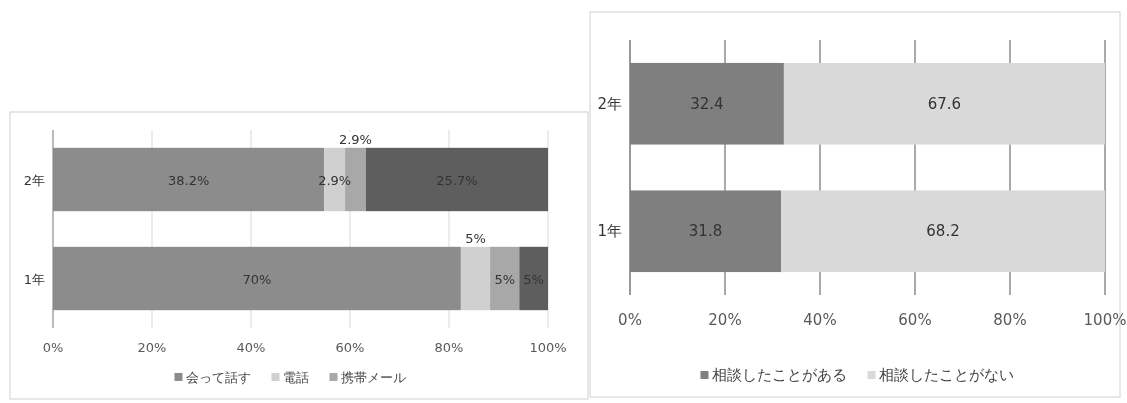 This screenshot has width=1127, height=403. I want to click on data-label: 68.2, so click(943, 231).